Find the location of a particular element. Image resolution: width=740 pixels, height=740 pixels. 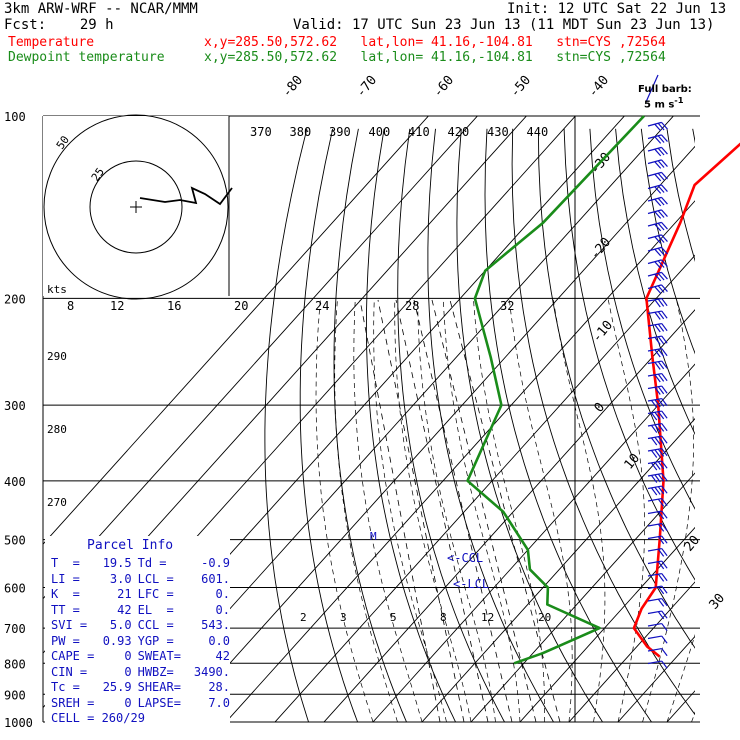

mixing-ratio-line is located at coordinates (400, 510).